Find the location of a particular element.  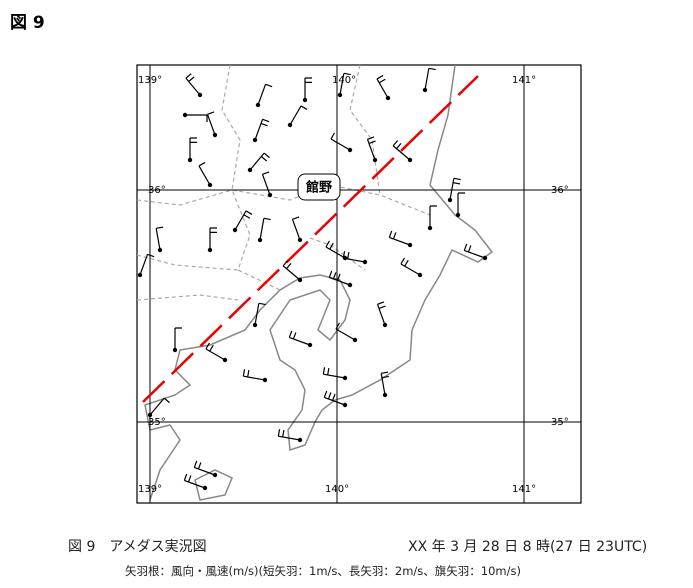

station-label: 館野 is located at coordinates (319, 188).